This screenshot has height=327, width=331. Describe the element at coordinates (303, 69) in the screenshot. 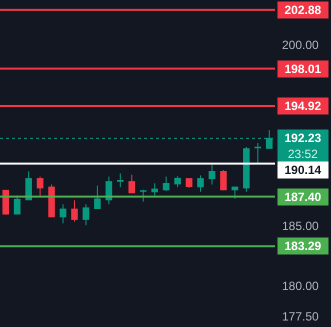

I see `ref-line-label: 198.01` at that location.